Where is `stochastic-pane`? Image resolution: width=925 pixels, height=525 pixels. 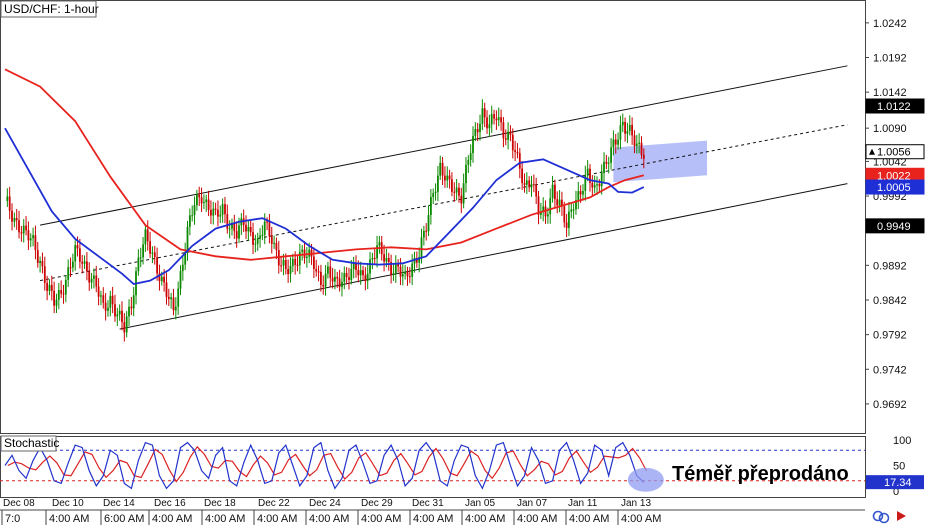 stochastic-pane is located at coordinates (433, 467).